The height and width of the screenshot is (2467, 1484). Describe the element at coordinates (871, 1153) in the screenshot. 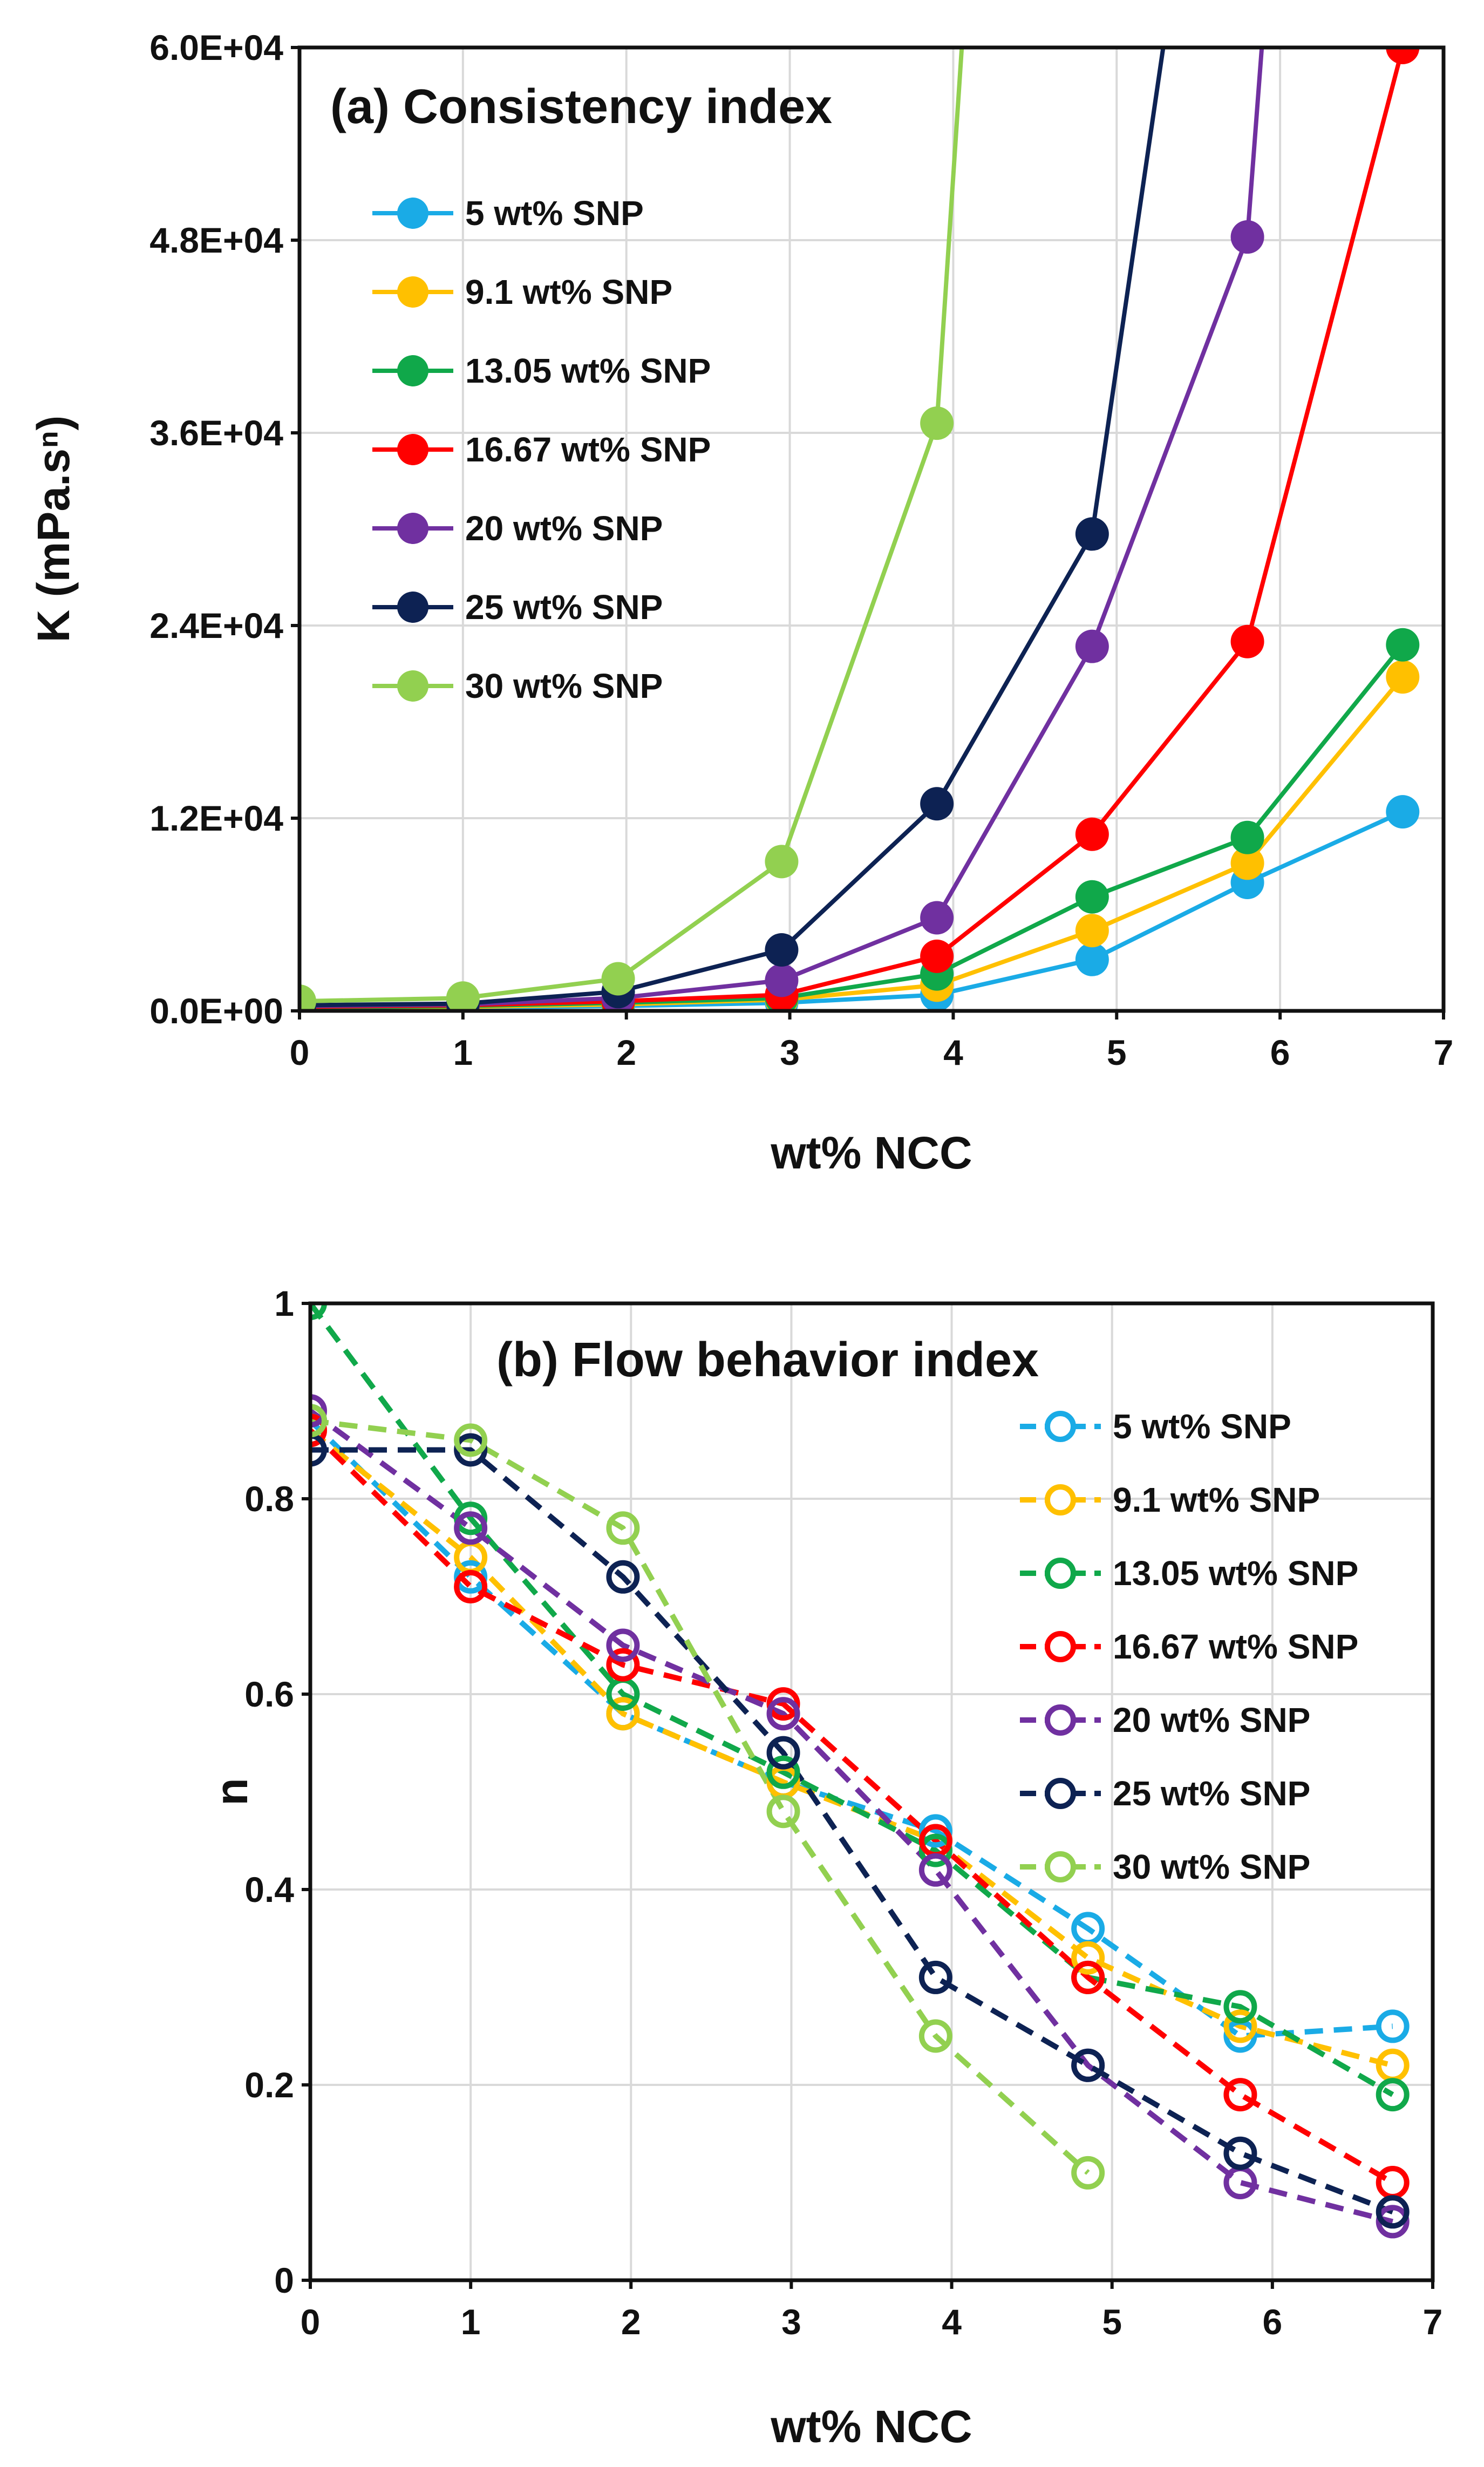

I see `panel-a-x-axis-title: wt% NCC` at that location.